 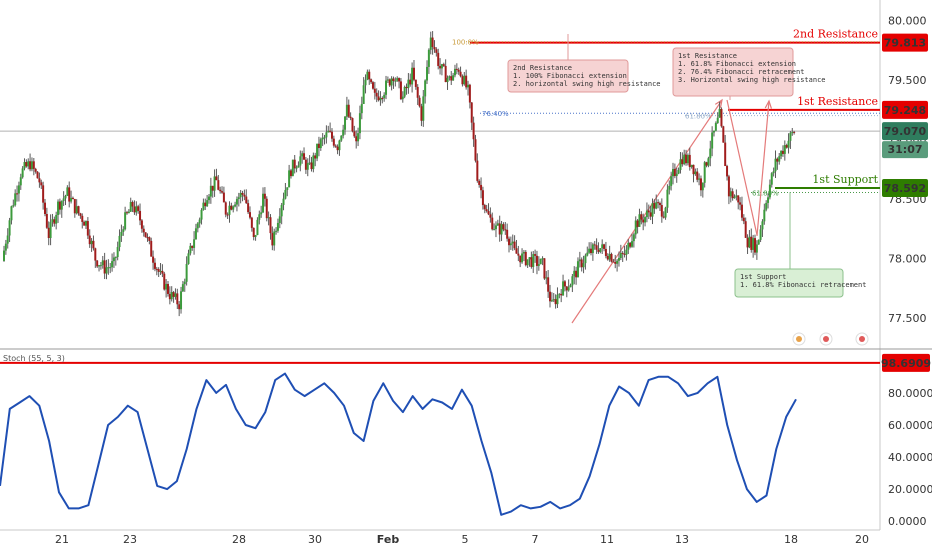 I want to click on projection-arrow-head, so click(x=718, y=103).